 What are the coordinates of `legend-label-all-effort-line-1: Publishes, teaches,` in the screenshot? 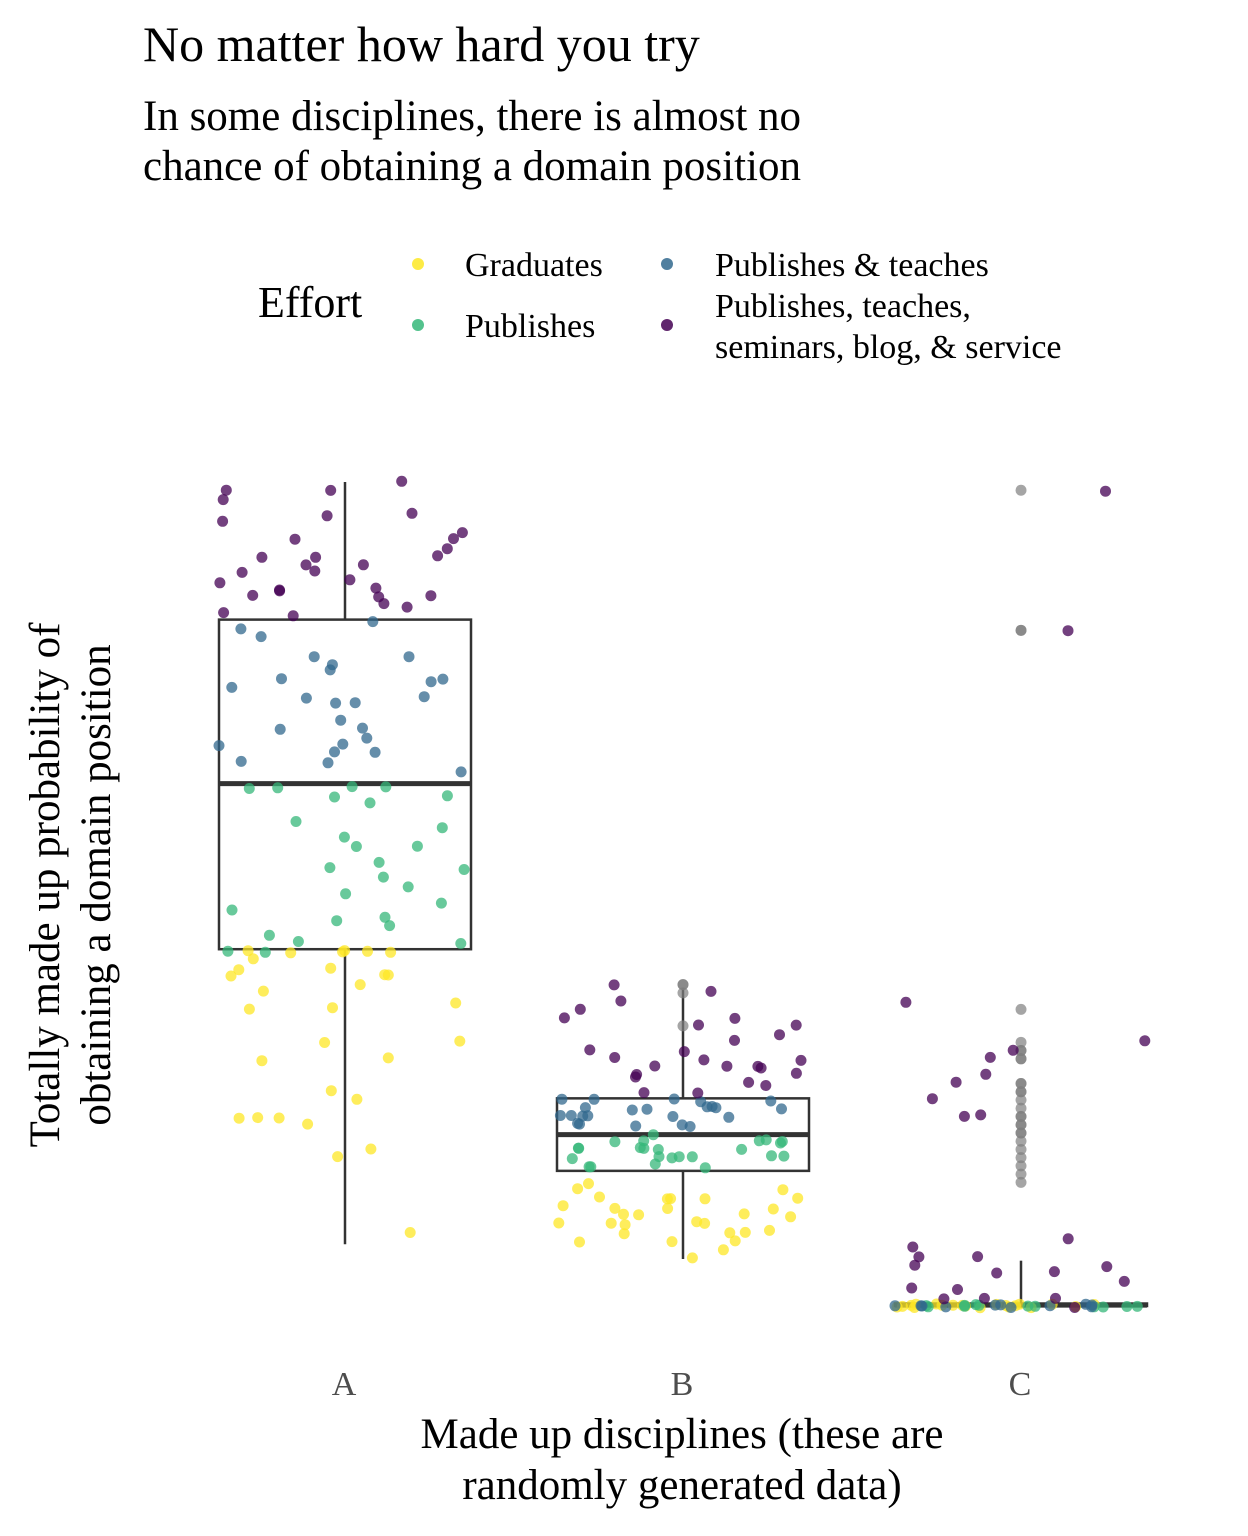 It's located at (843, 306).